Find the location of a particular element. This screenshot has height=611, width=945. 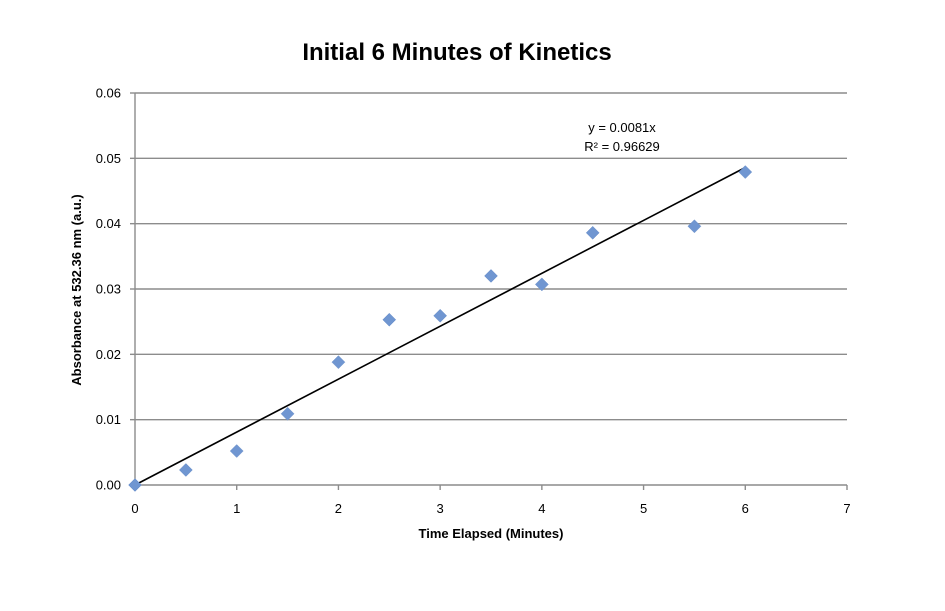

x-tick-label: 7 is located at coordinates (846, 508).